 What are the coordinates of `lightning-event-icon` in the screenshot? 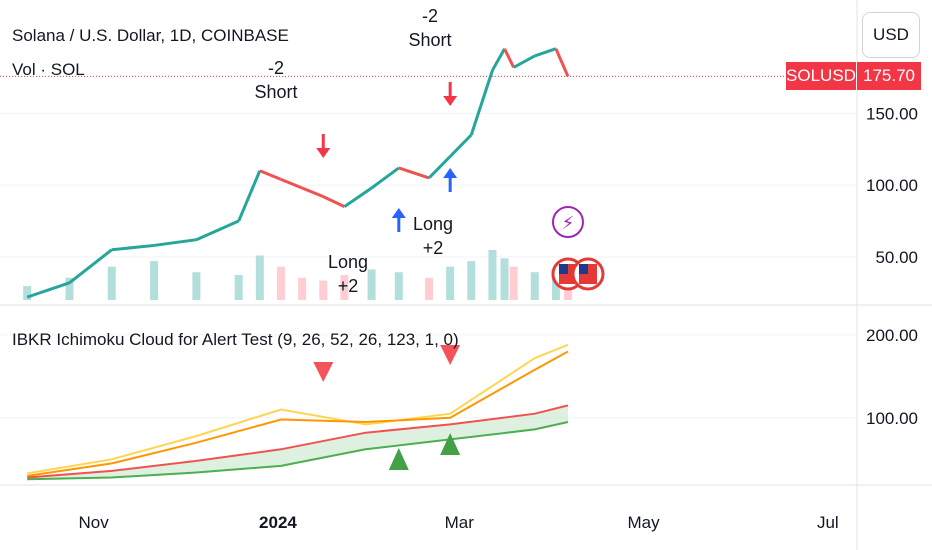 It's located at (567, 222).